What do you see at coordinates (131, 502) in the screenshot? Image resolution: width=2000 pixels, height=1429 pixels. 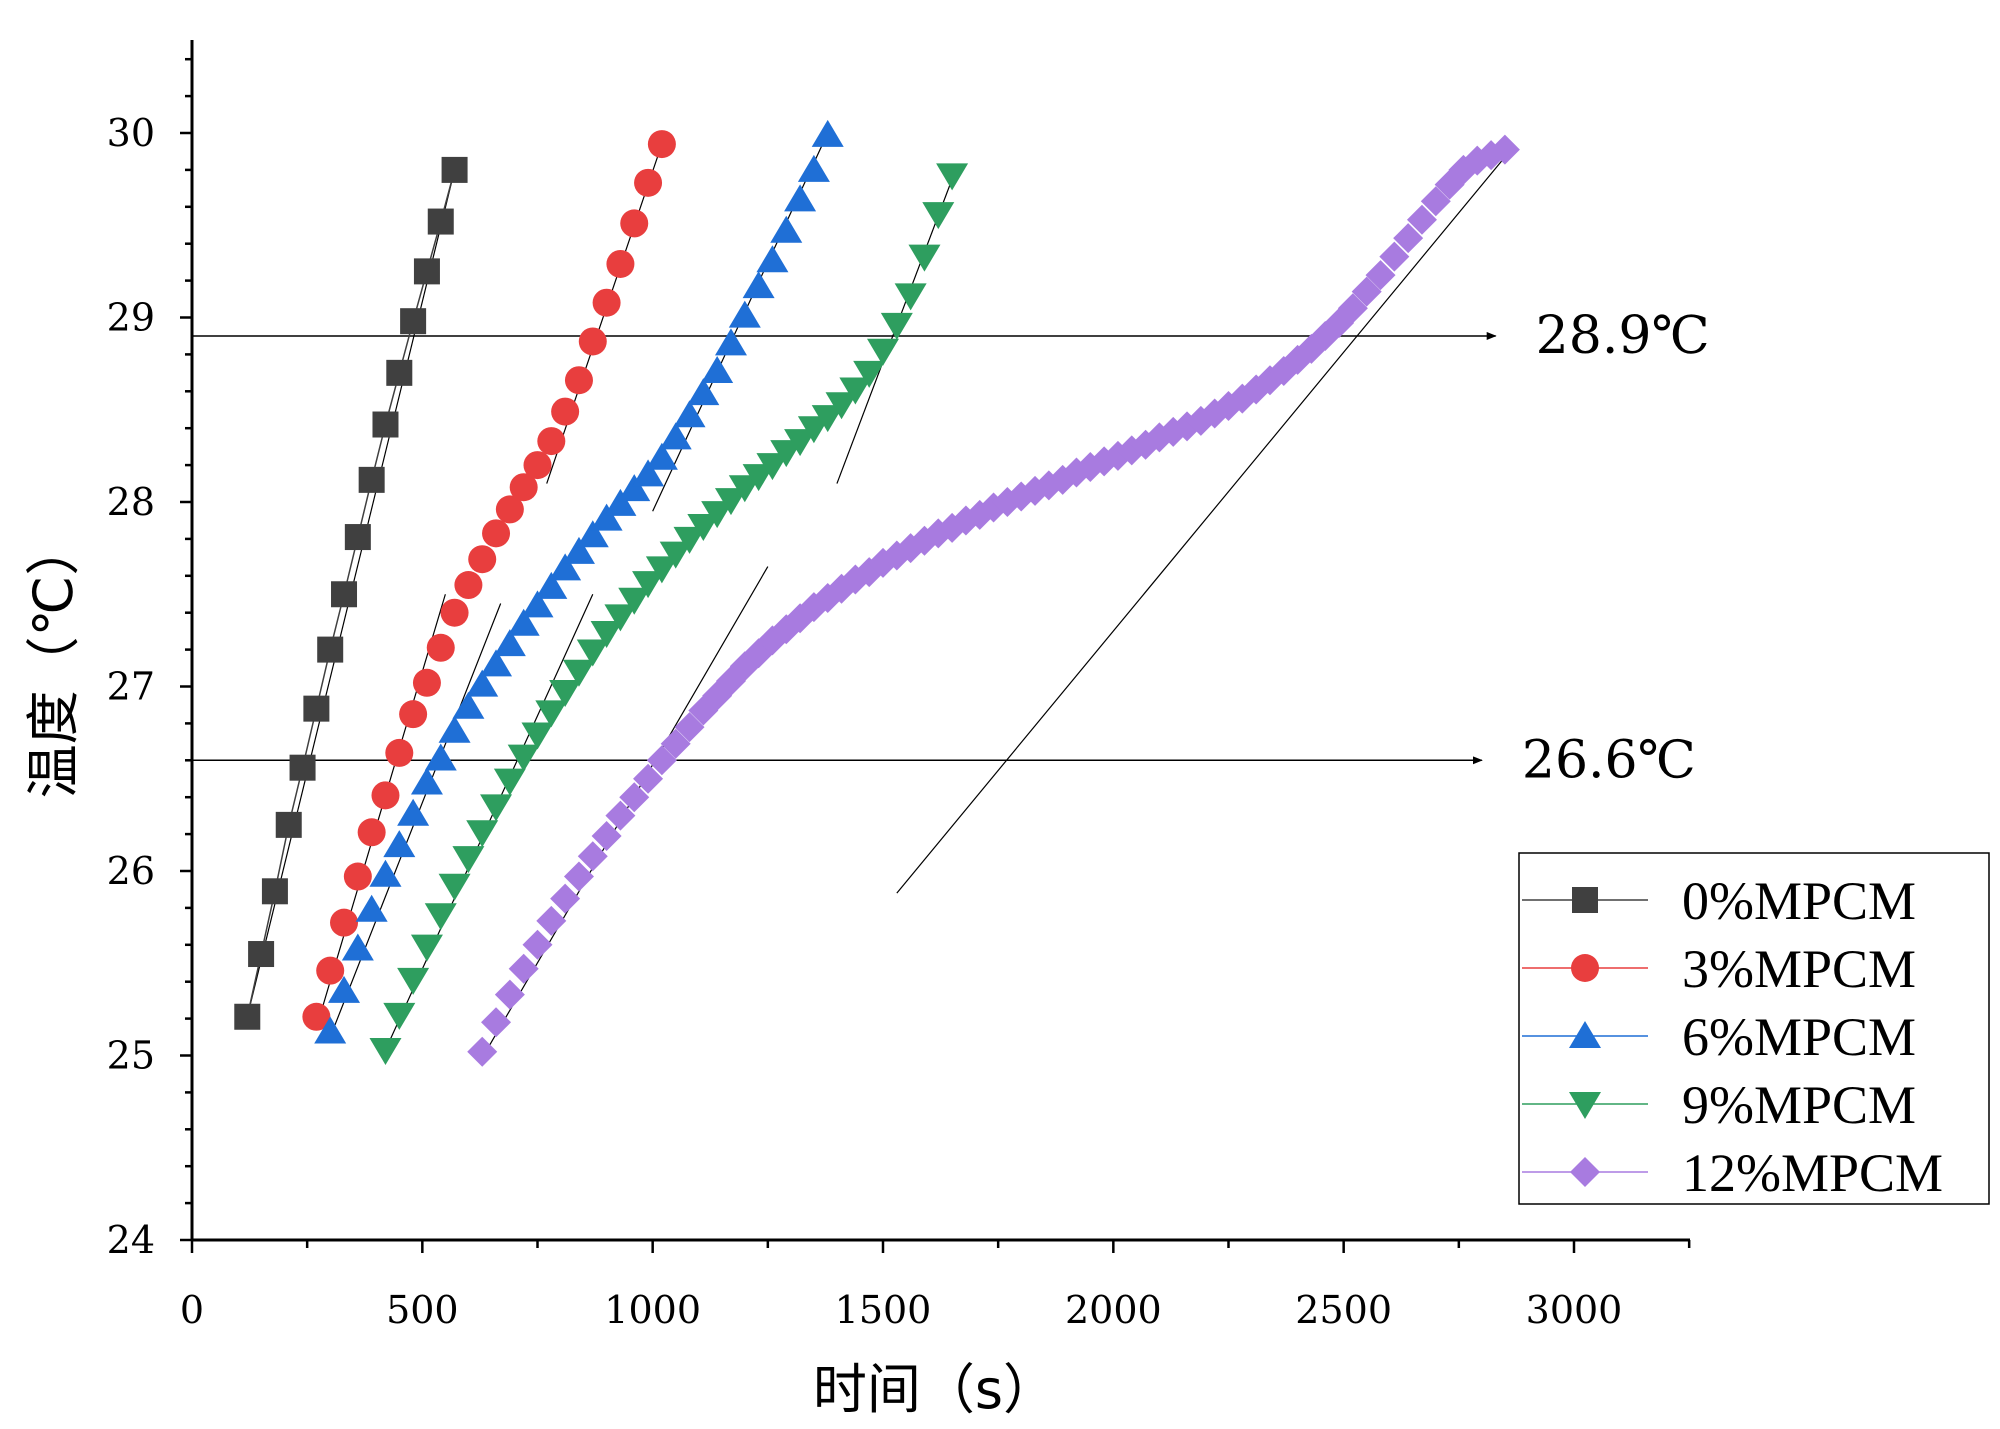 I see `y-tick-label: 28` at bounding box center [131, 502].